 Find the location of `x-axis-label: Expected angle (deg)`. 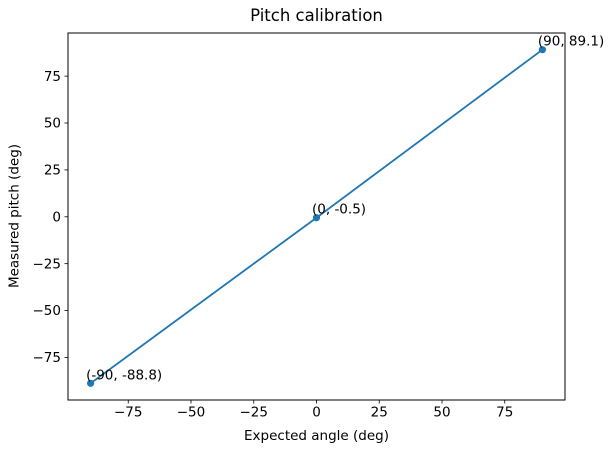

x-axis-label: Expected angle (deg) is located at coordinates (316, 436).